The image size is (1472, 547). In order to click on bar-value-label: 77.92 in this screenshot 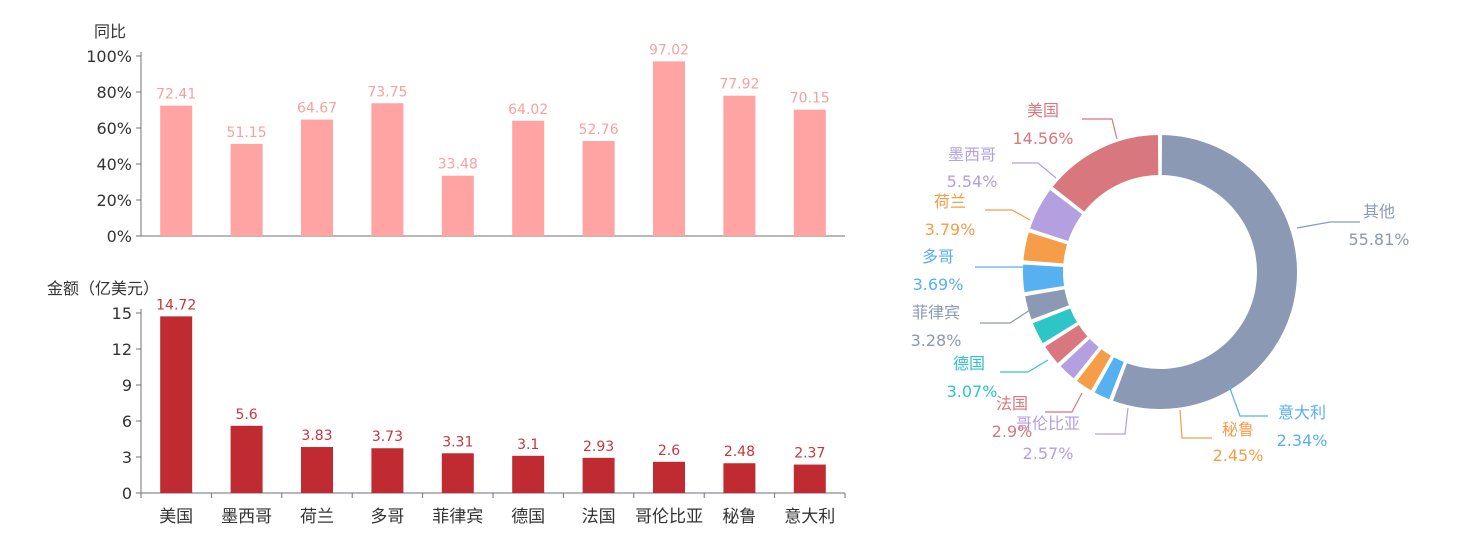, I will do `click(739, 85)`.